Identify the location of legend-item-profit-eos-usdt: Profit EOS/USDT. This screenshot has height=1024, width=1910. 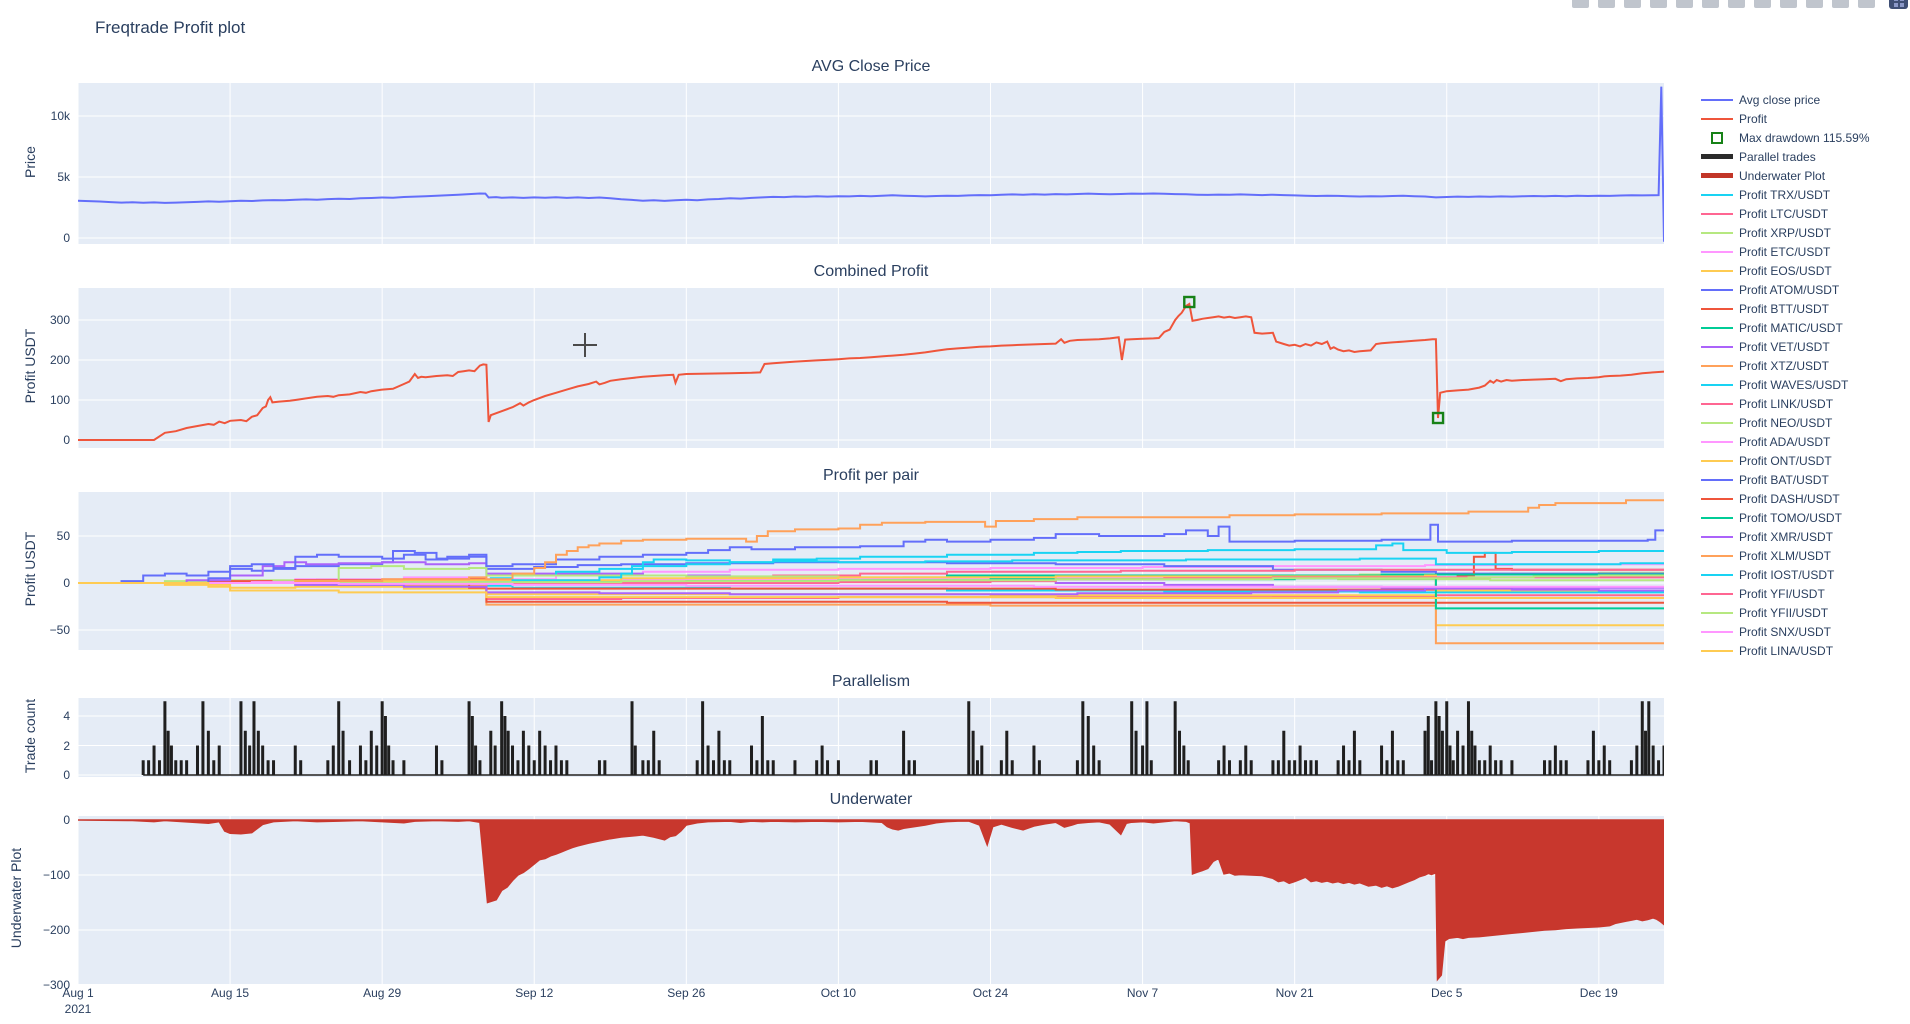
(1785, 270).